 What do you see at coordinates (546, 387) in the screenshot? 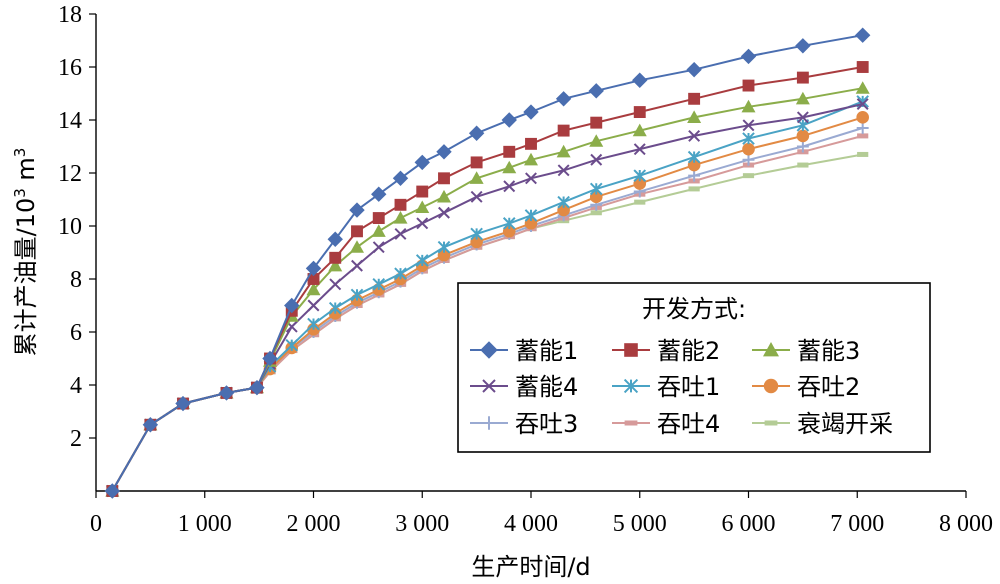
I see `legend-label: 蓄能4` at bounding box center [546, 387].